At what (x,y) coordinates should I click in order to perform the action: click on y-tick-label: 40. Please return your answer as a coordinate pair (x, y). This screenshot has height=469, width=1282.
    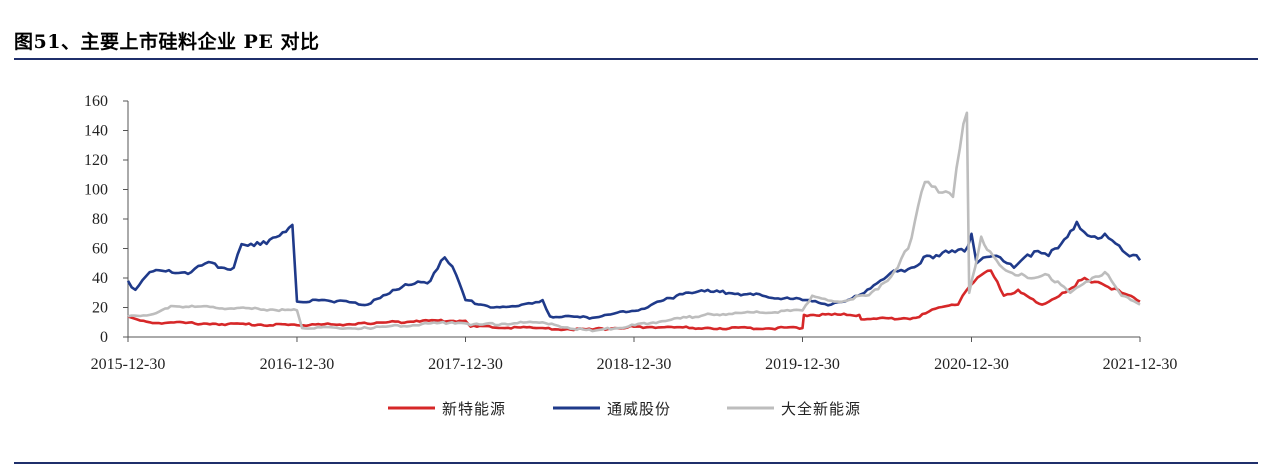
    Looking at the image, I should click on (100, 278).